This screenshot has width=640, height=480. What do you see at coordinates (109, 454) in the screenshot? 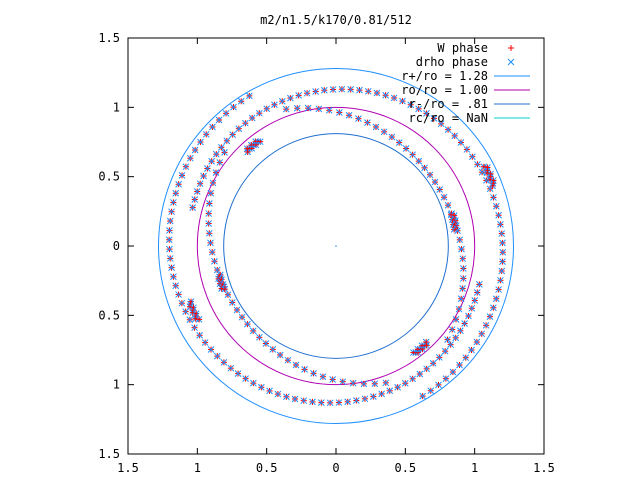
I see `y-tick-label: 1.5` at bounding box center [109, 454].